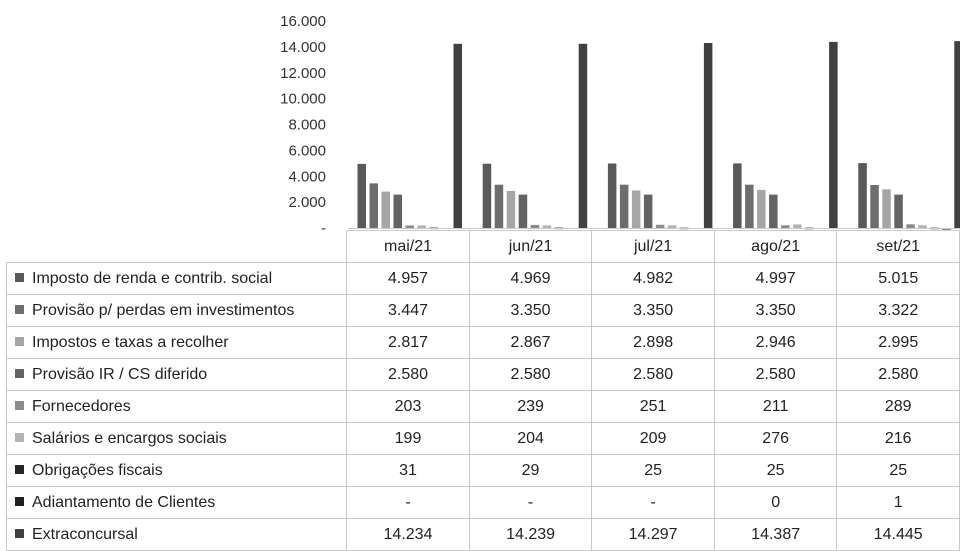  Describe the element at coordinates (775, 503) in the screenshot. I see `data-label: 0` at that location.